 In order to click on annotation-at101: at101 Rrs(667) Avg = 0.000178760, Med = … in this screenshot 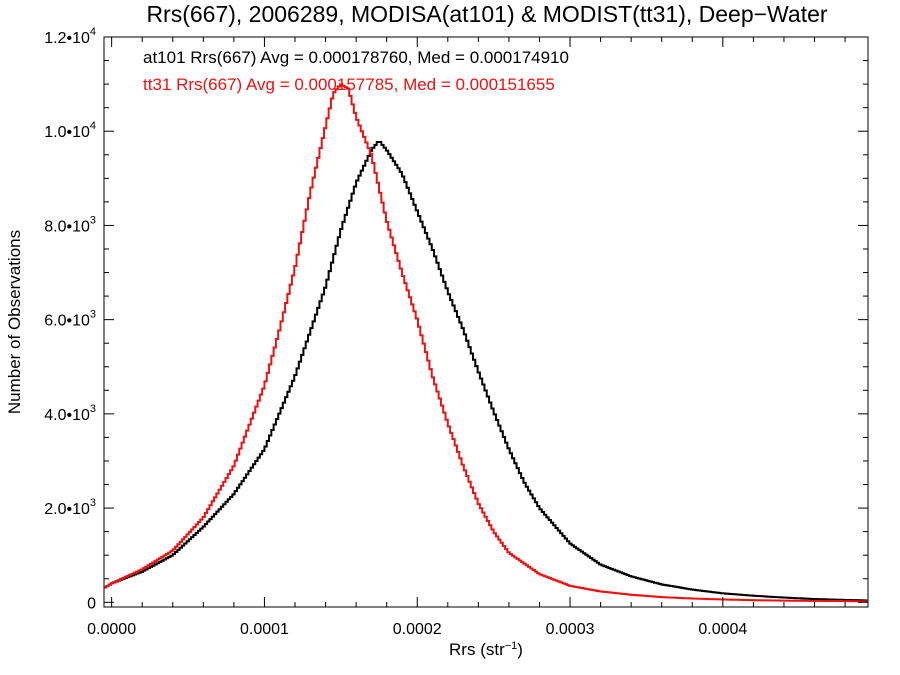, I will do `click(356, 57)`.